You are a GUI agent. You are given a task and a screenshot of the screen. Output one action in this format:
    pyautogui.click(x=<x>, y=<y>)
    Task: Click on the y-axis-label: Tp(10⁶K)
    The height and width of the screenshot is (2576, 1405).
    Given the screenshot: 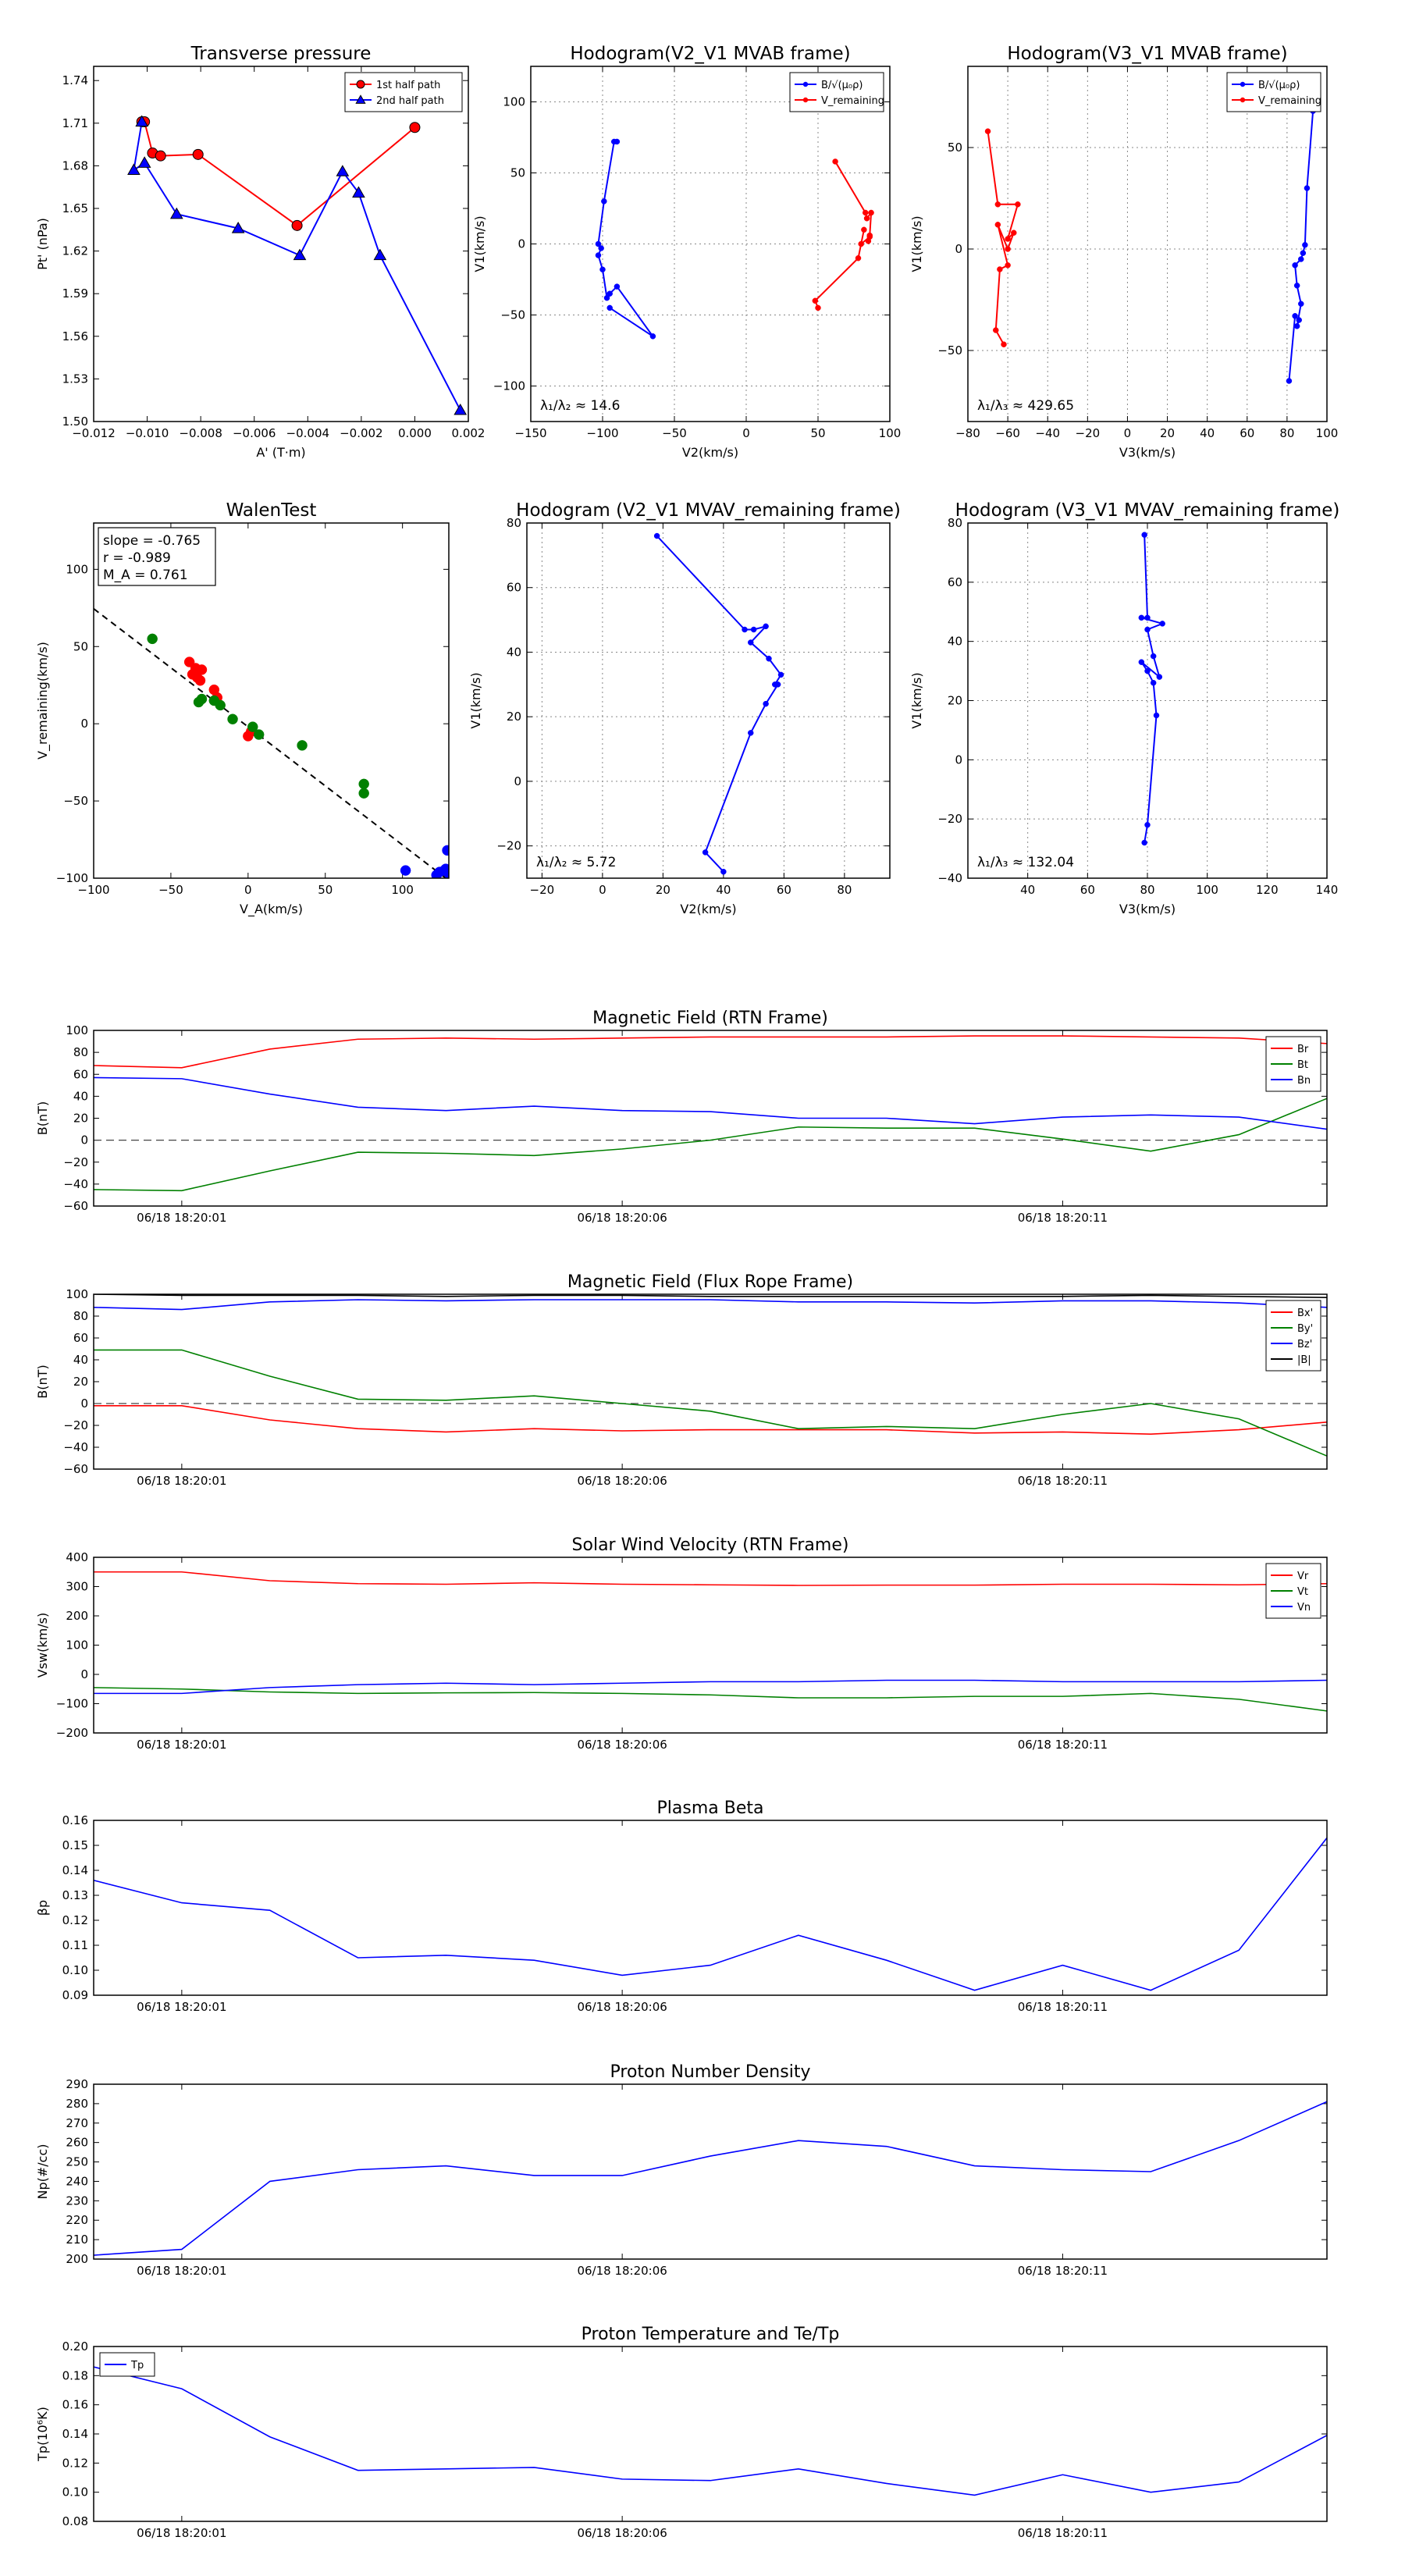 What is the action you would take?
    pyautogui.click(x=43, y=2434)
    